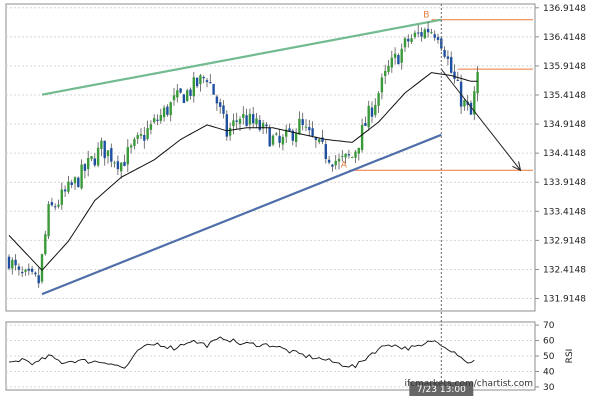 This screenshot has height=400, width=600. What do you see at coordinates (564, 9) in the screenshot?
I see `price-tick-label: 136.9148` at bounding box center [564, 9].